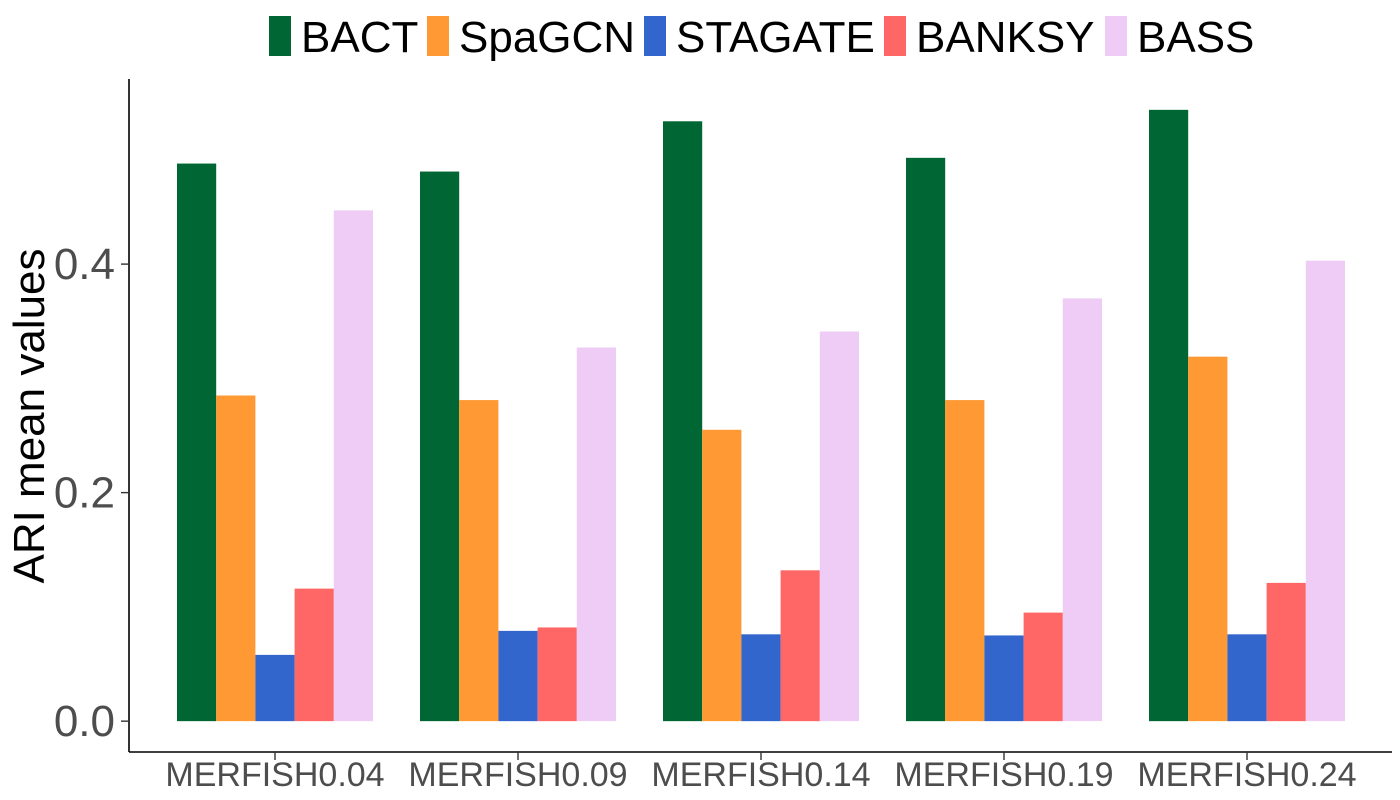 Image resolution: width=1400 pixels, height=800 pixels. What do you see at coordinates (1195, 37) in the screenshot?
I see `legend-label: BASS` at bounding box center [1195, 37].